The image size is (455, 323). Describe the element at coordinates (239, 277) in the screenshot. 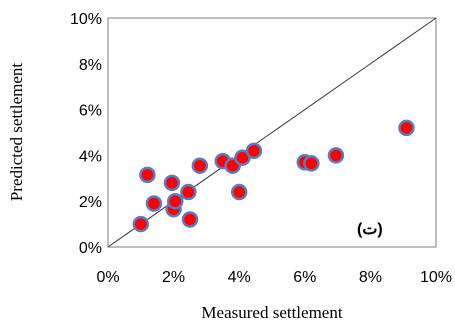

I see `x-tick-label: 4%` at that location.